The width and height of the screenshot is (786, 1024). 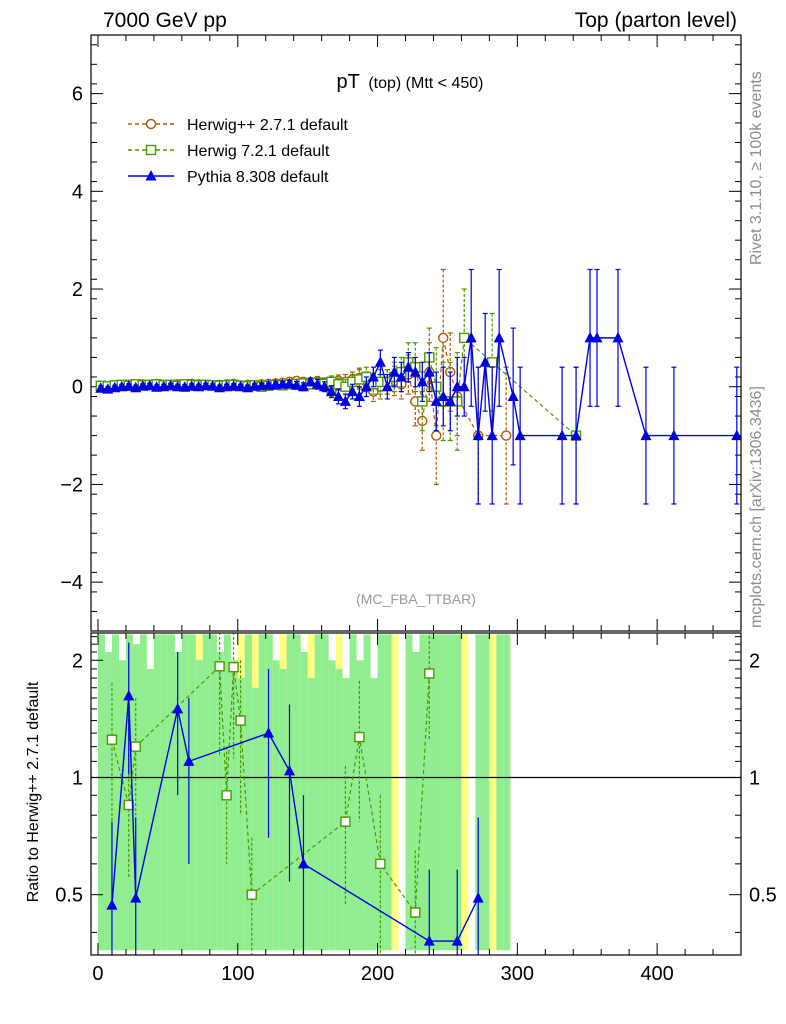 What do you see at coordinates (151, 124) in the screenshot?
I see `legend-marker` at bounding box center [151, 124].